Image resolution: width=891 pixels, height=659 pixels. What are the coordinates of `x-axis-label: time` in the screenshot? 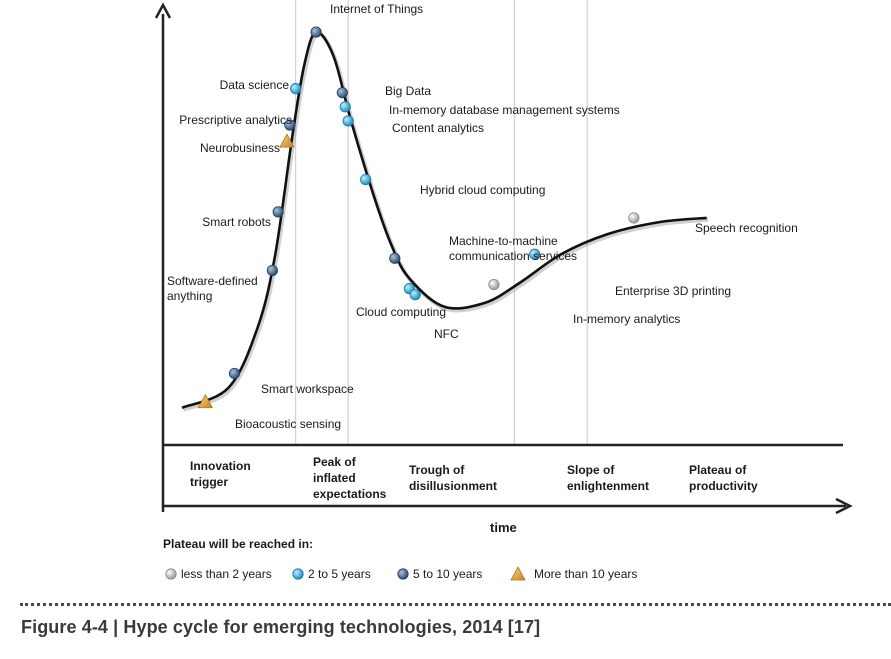 It's located at (503, 527).